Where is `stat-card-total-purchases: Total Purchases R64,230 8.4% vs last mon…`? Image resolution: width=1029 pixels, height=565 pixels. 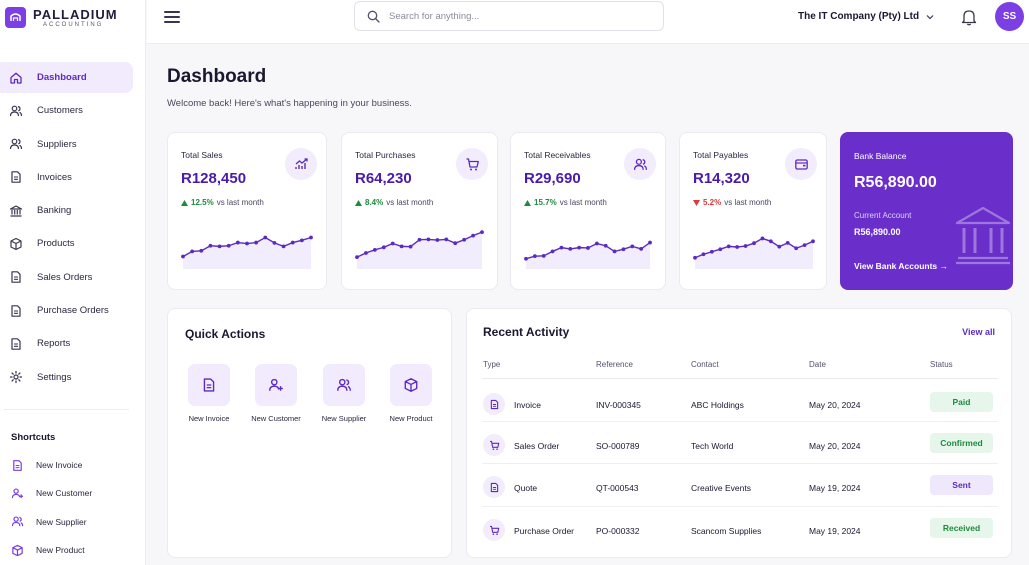 stat-card-total-purchases: Total Purchases R64,230 8.4% vs last mon… is located at coordinates (419, 211).